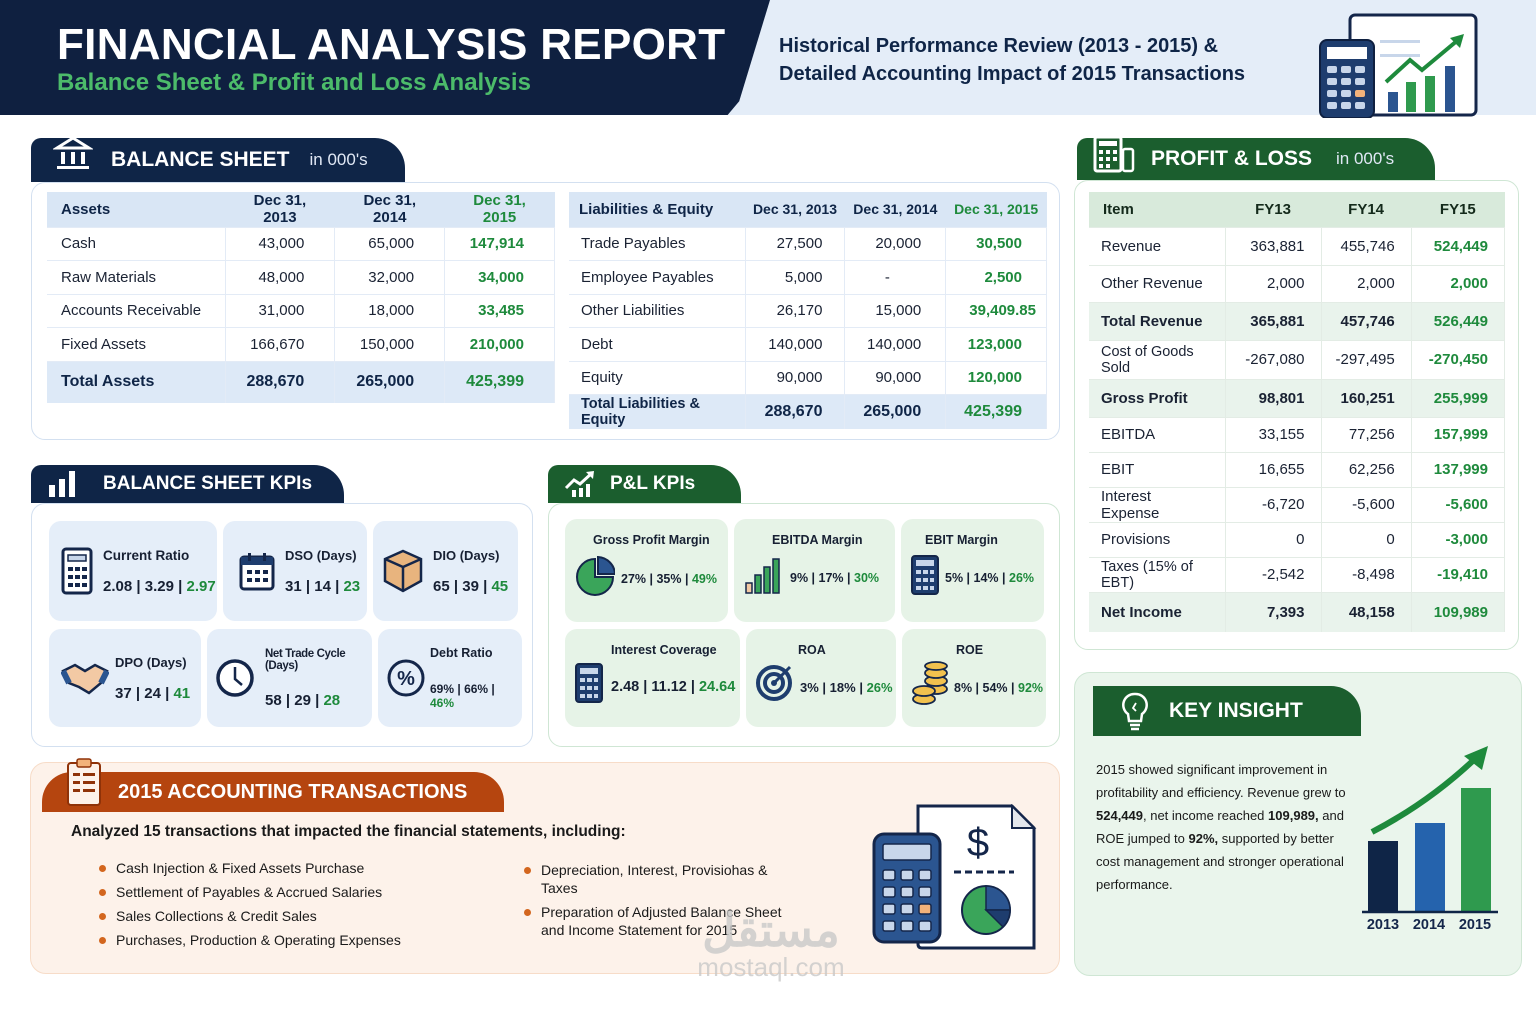  What do you see at coordinates (84, 782) in the screenshot?
I see `clipboard-icon` at bounding box center [84, 782].